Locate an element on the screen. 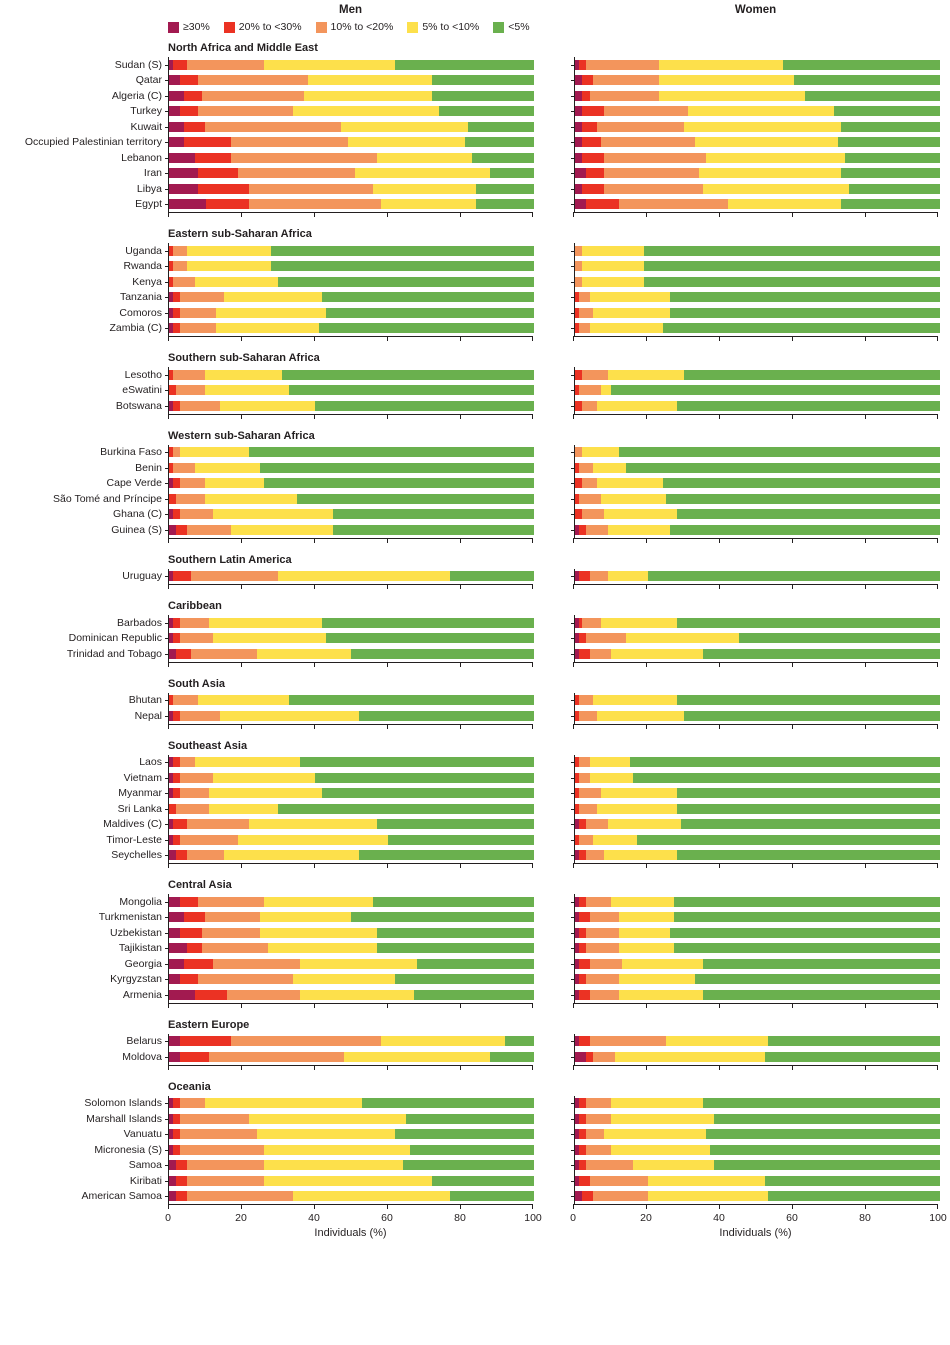 The height and width of the screenshot is (1345, 950). country-label: Nepal is located at coordinates (148, 715).